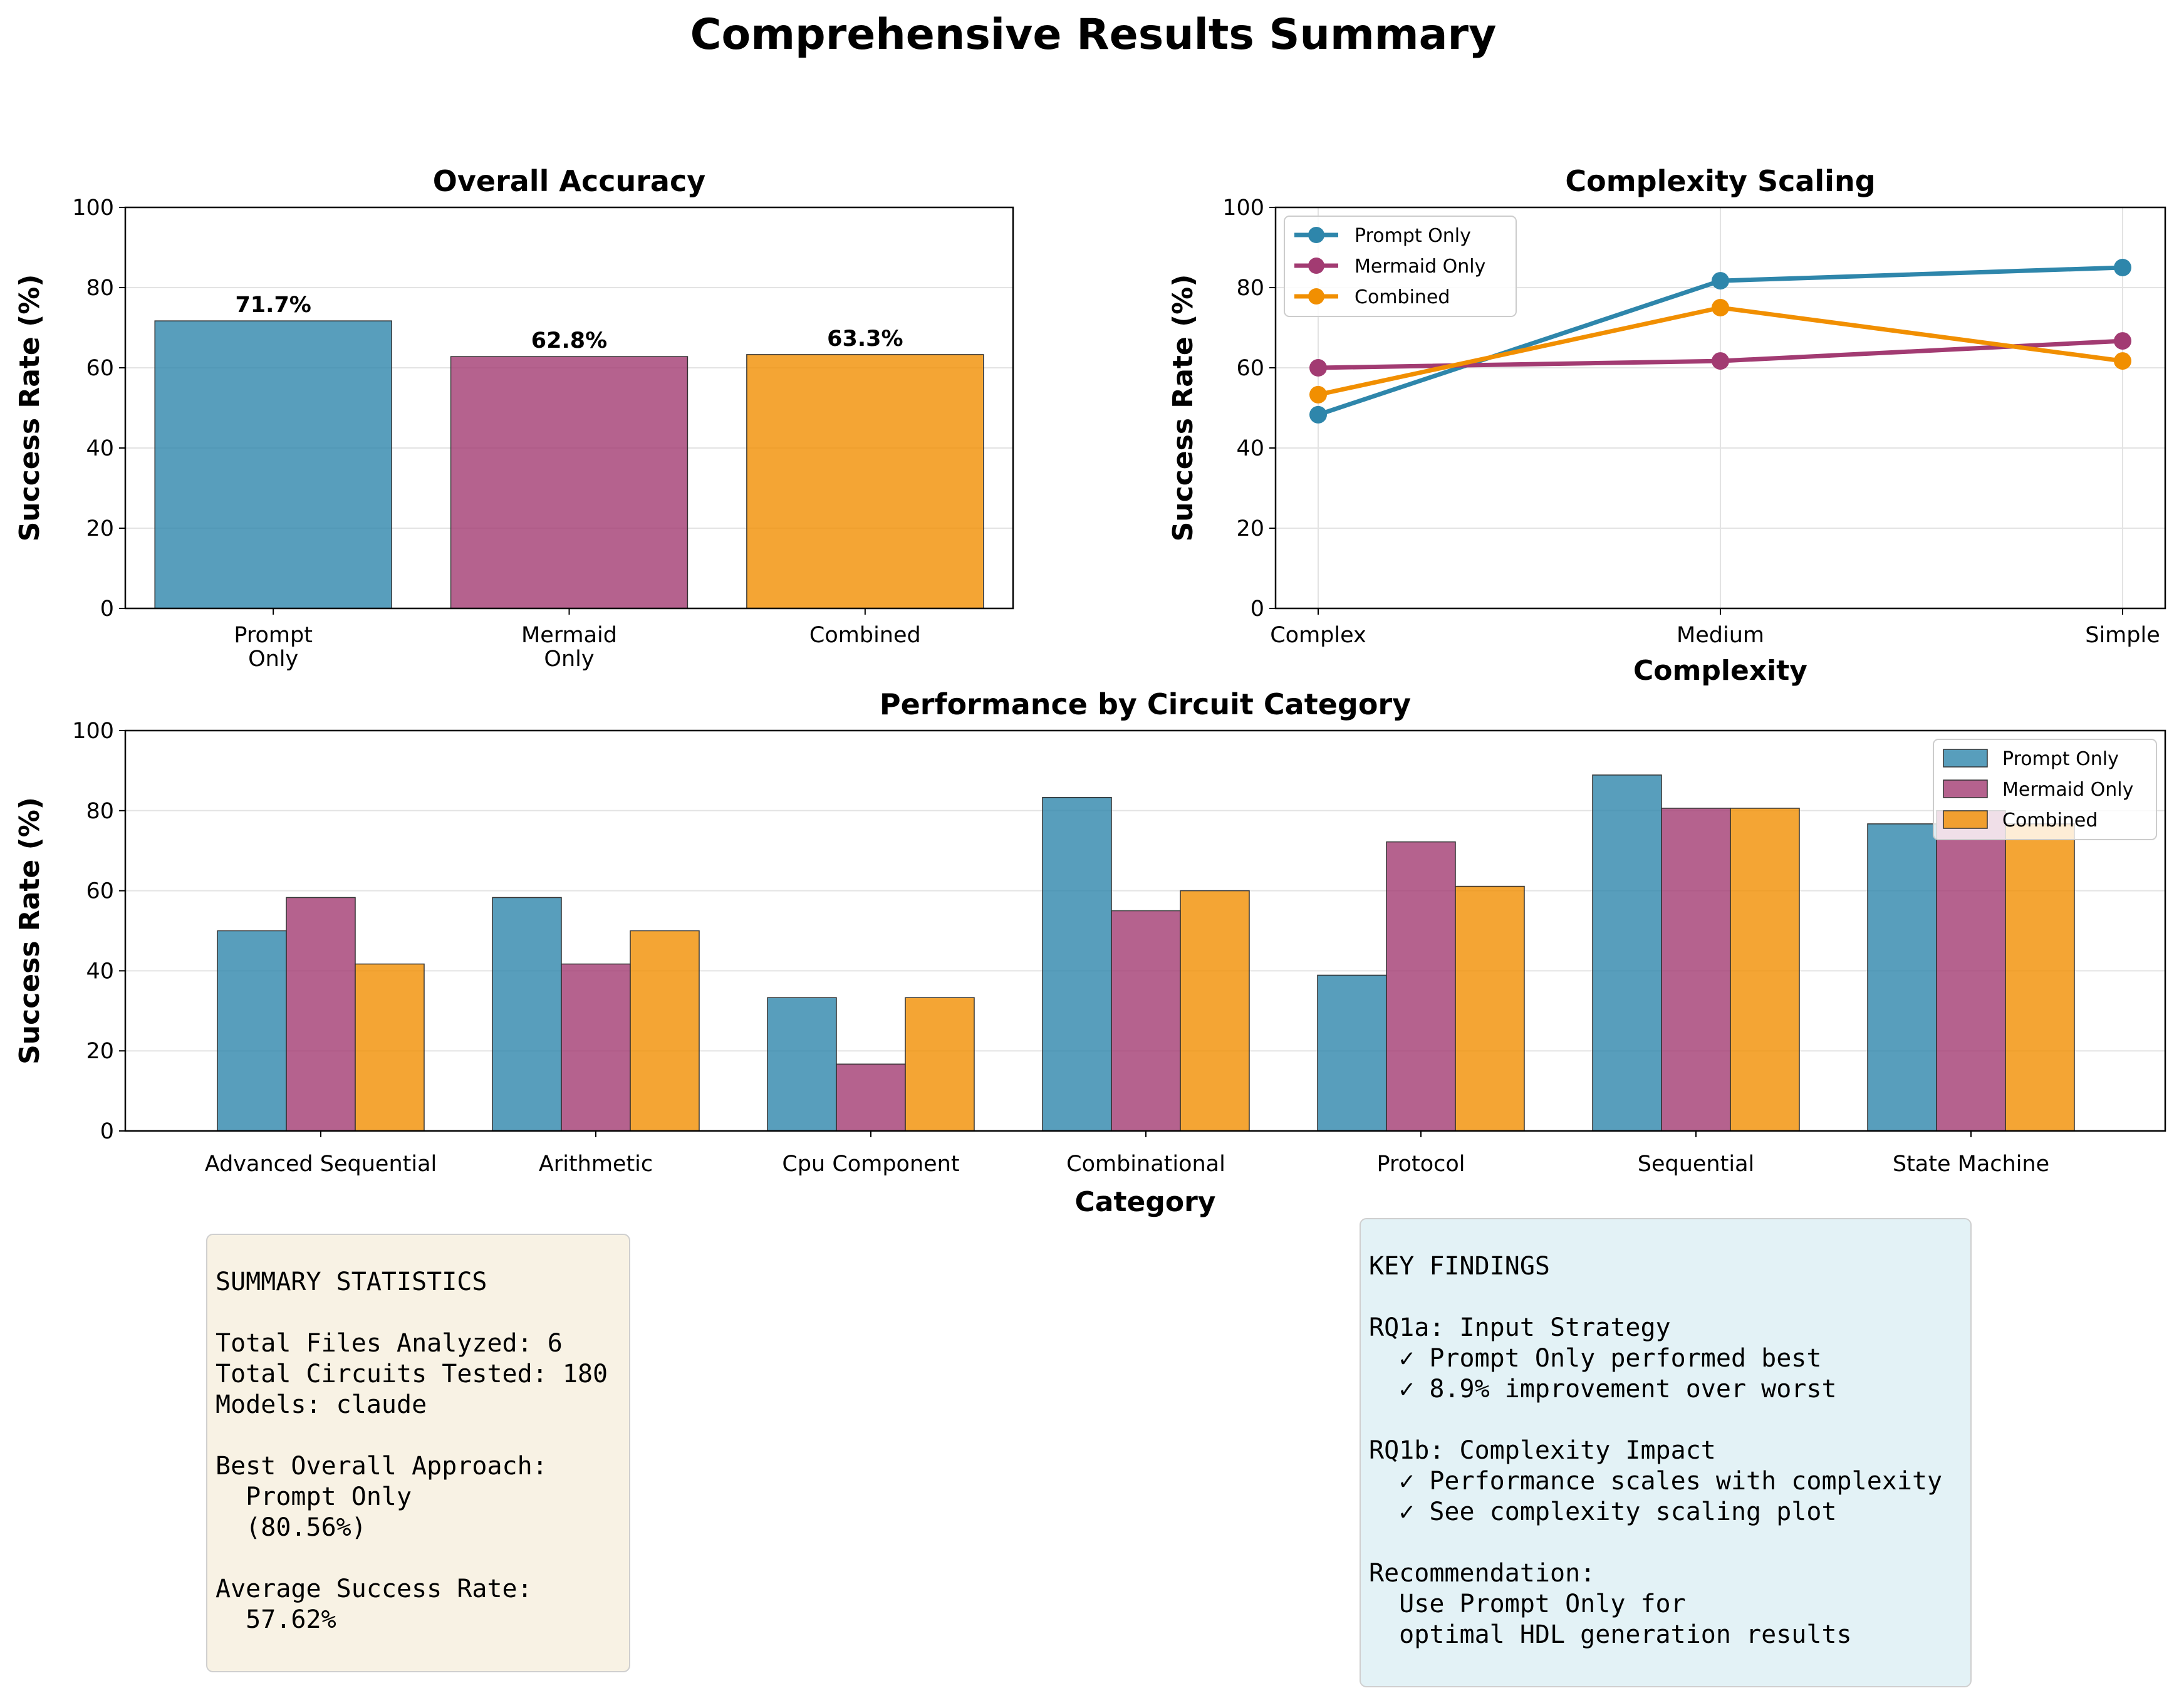 This screenshot has width=2184, height=1698. Describe the element at coordinates (412, 1374) in the screenshot. I see `summary-statistics-box-line: Total Circuits Tested: 180` at that location.